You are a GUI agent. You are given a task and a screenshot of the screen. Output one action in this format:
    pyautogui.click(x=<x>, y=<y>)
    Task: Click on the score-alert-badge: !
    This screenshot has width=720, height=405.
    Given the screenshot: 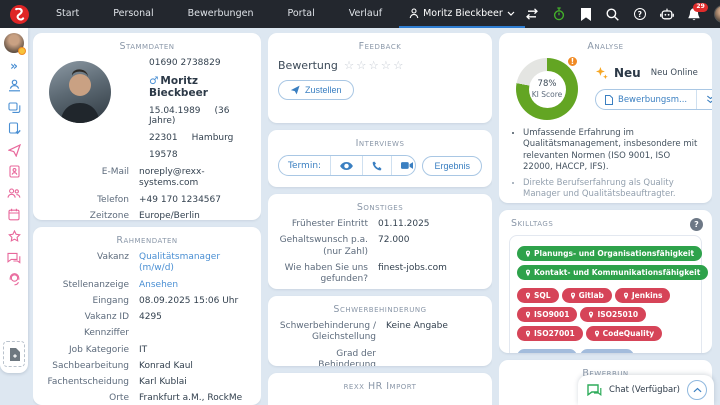 What is the action you would take?
    pyautogui.click(x=572, y=61)
    